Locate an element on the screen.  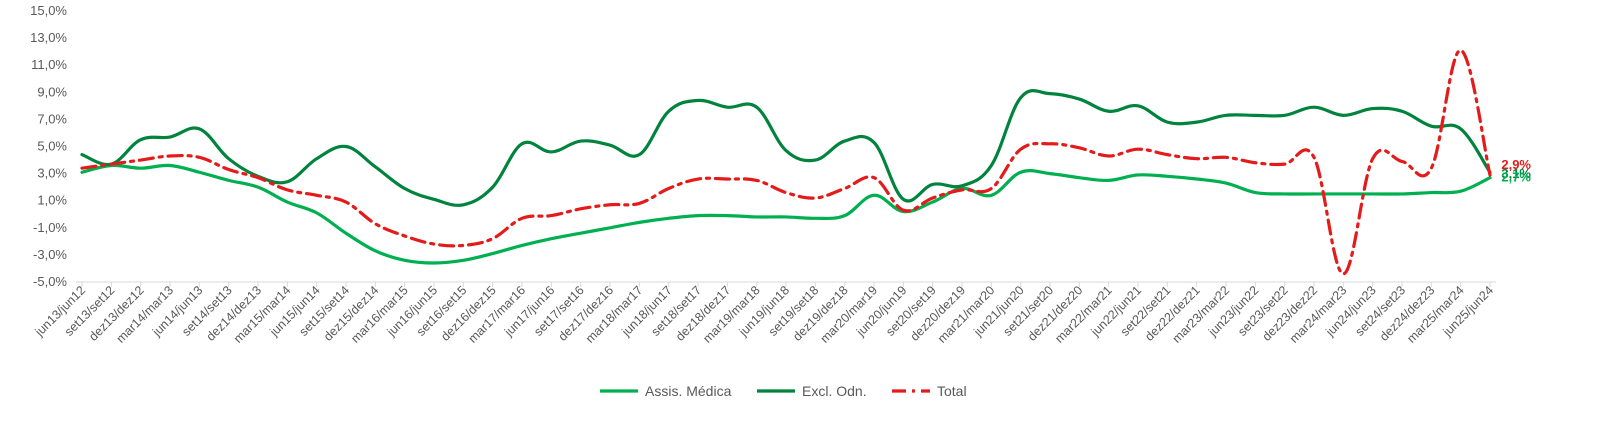
legend-label: Total is located at coordinates (952, 391).